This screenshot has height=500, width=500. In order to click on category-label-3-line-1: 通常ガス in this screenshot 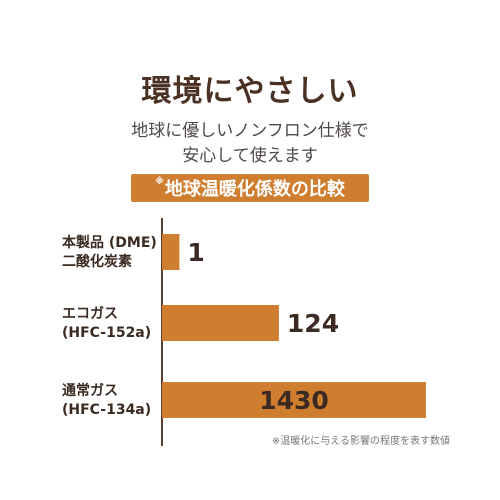, I will do `click(90, 390)`.